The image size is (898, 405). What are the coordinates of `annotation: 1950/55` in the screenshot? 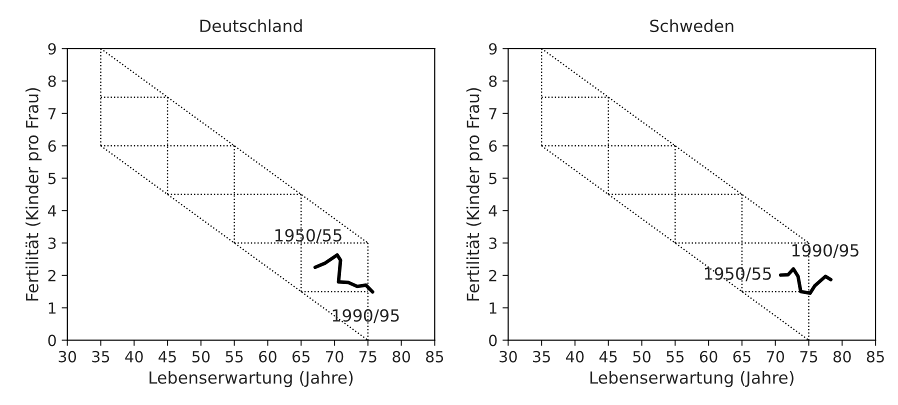 It's located at (308, 235).